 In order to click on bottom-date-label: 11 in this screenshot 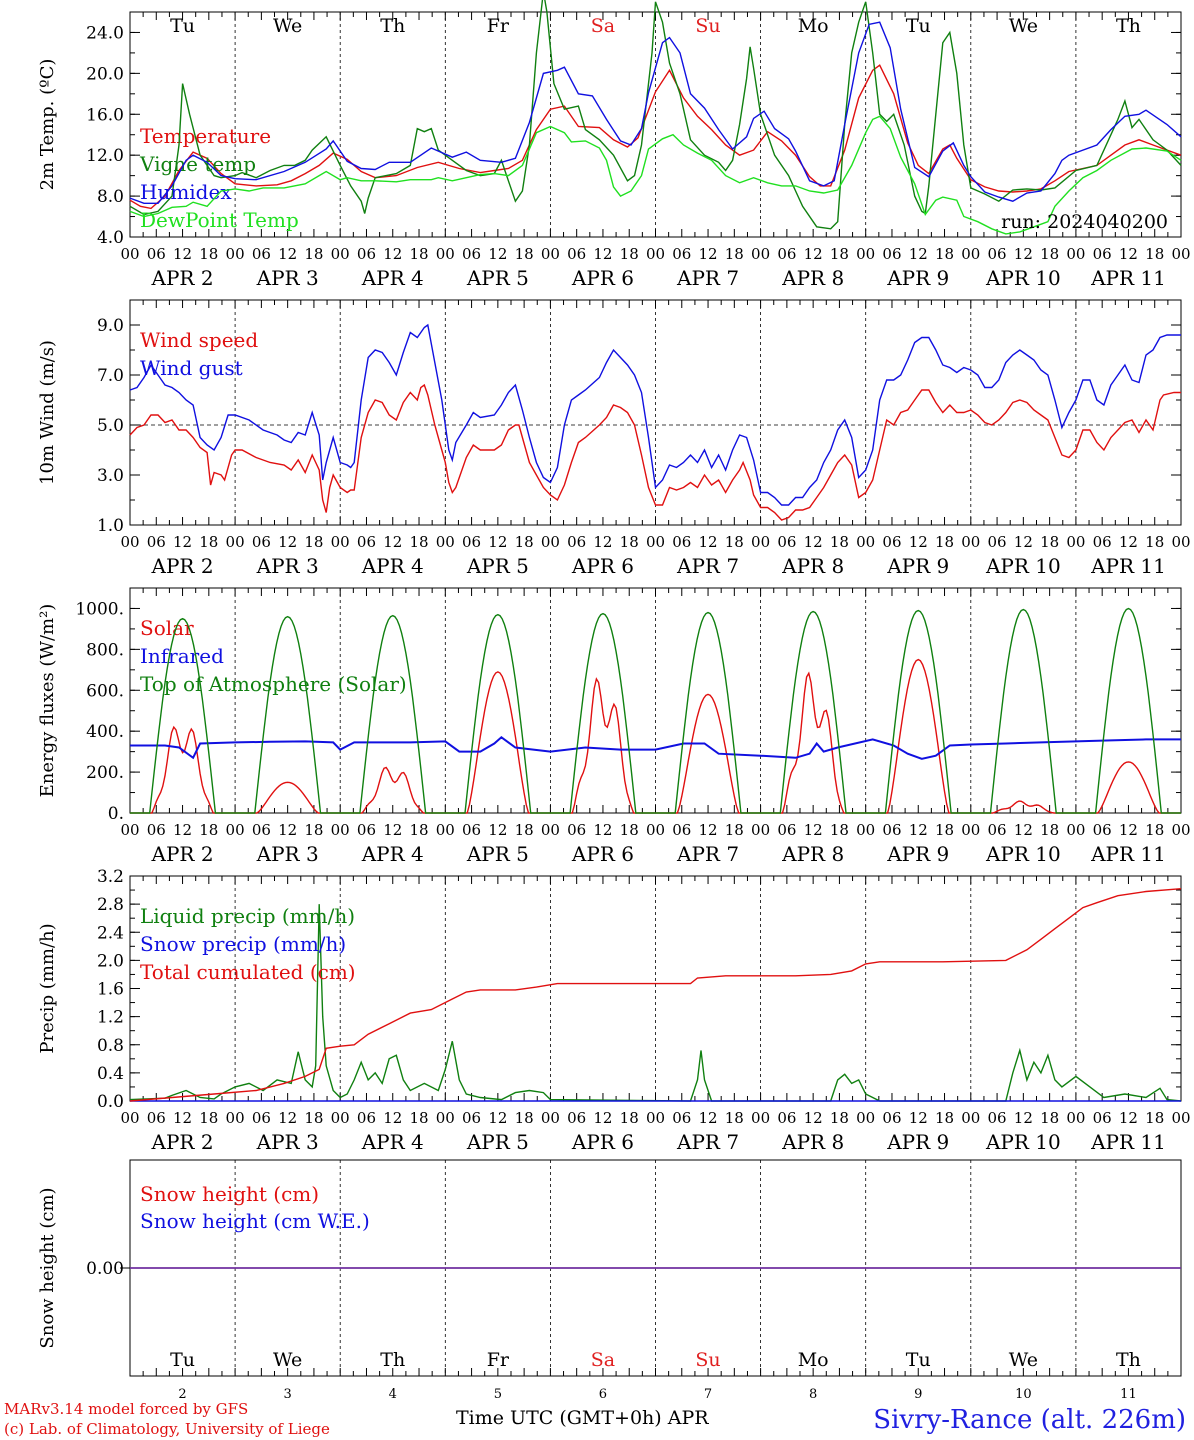, I will do `click(1128, 1394)`.